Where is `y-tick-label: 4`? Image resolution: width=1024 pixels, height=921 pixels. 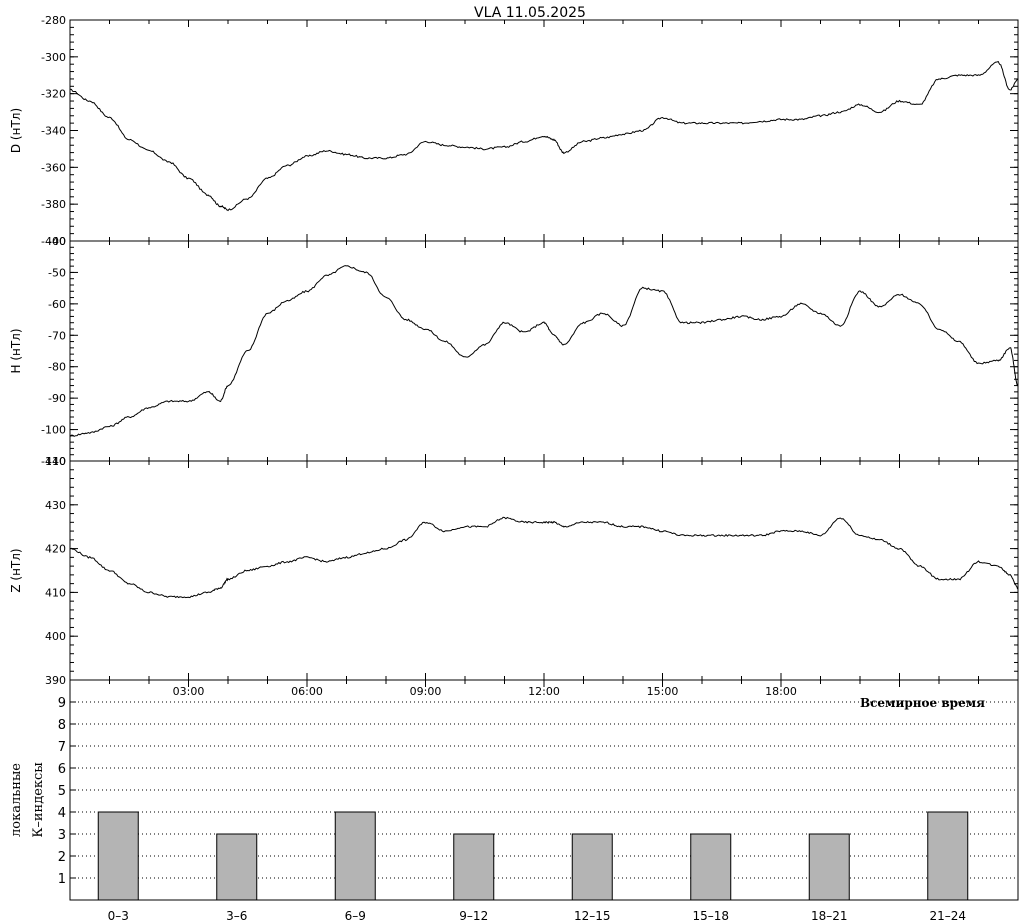
y-tick-label: 4 is located at coordinates (62, 813).